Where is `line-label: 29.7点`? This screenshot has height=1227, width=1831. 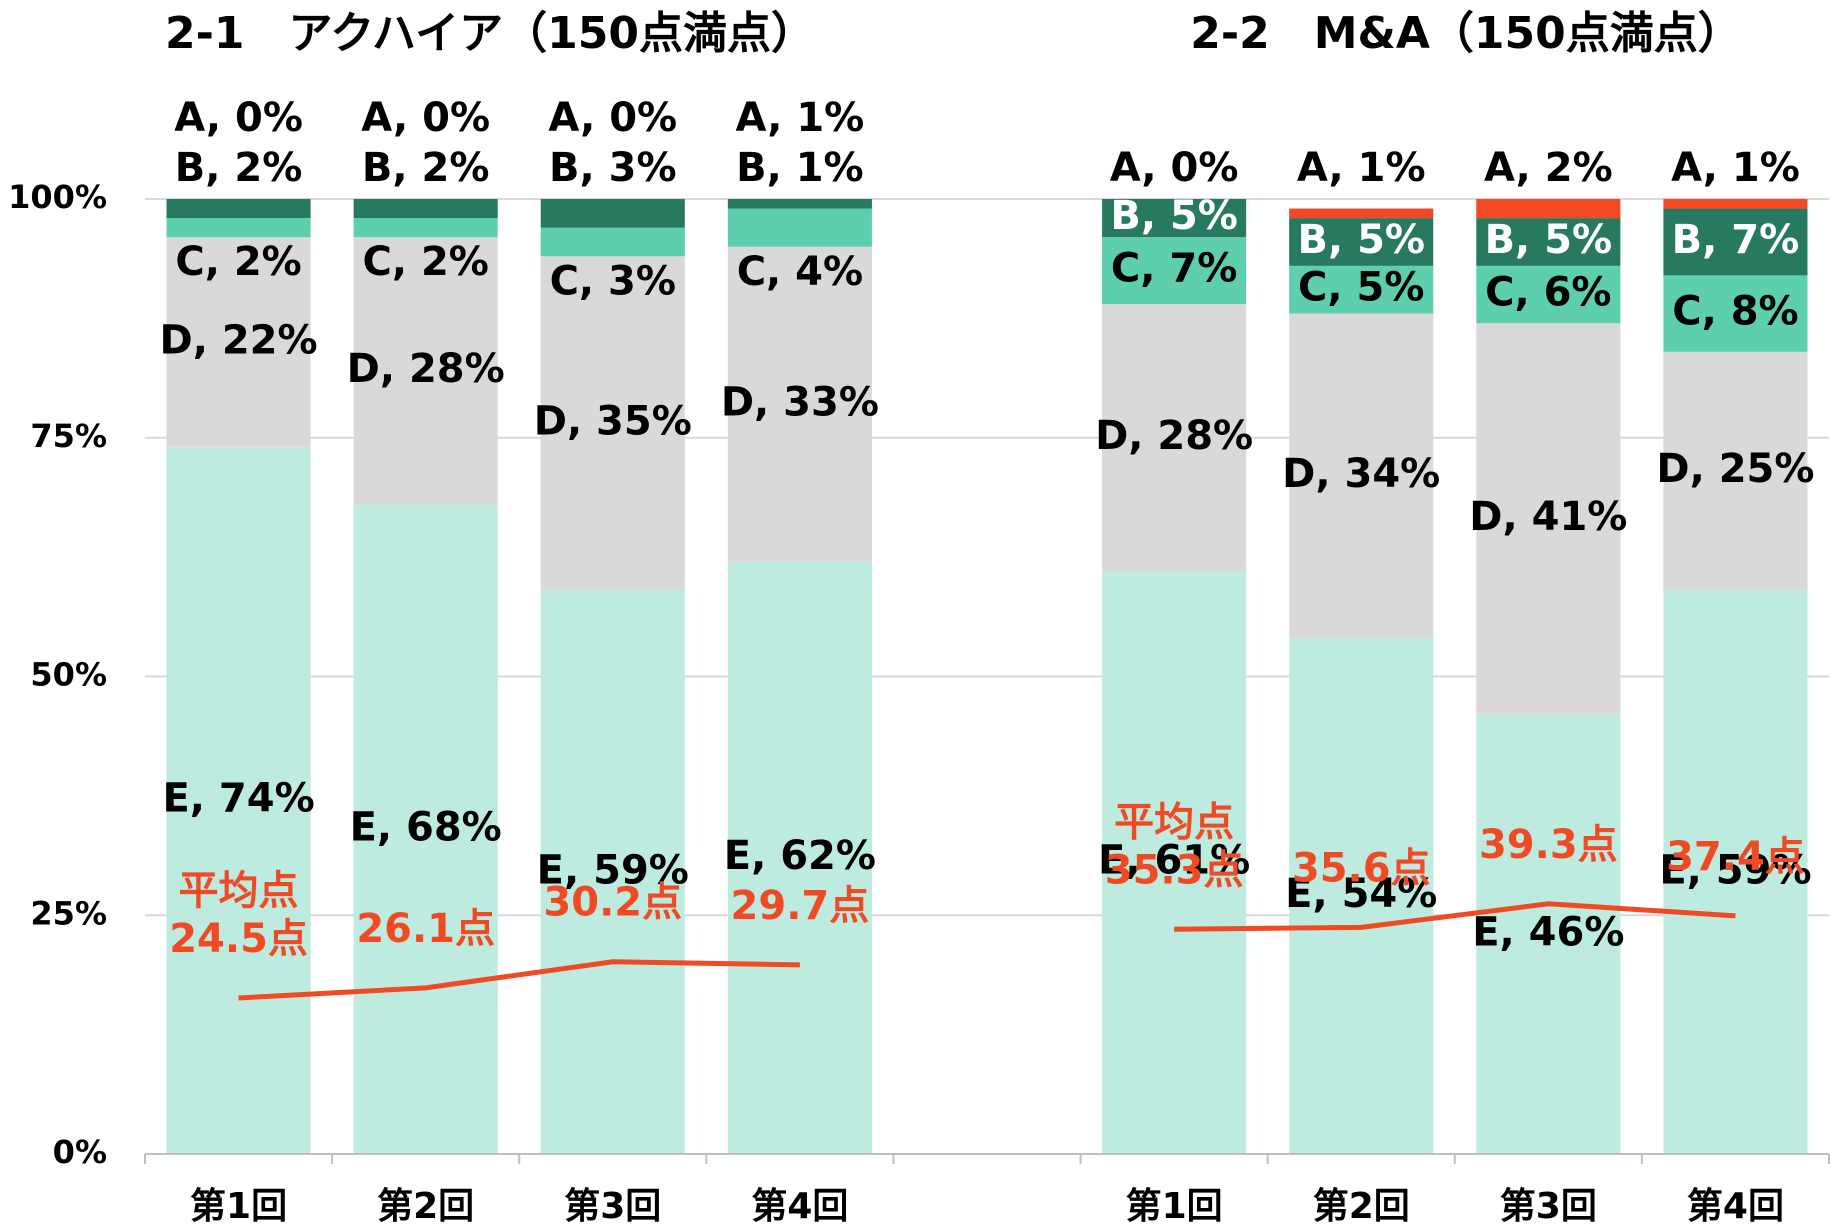 line-label: 29.7点 is located at coordinates (800, 906).